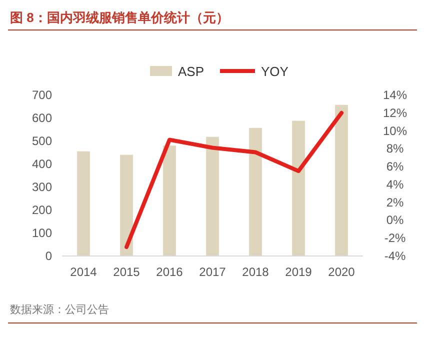  I want to click on x-tick-label: 2020, so click(342, 272).